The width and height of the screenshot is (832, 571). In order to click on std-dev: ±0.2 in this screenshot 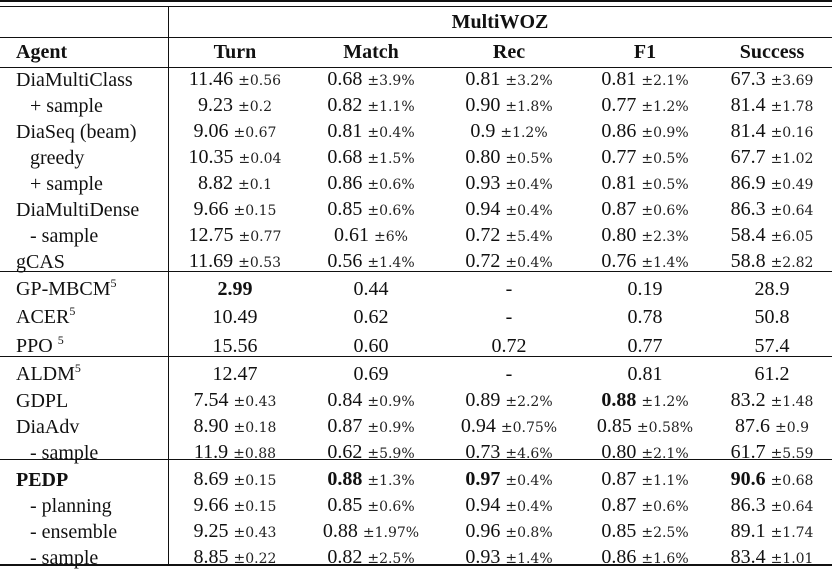, I will do `click(255, 107)`.